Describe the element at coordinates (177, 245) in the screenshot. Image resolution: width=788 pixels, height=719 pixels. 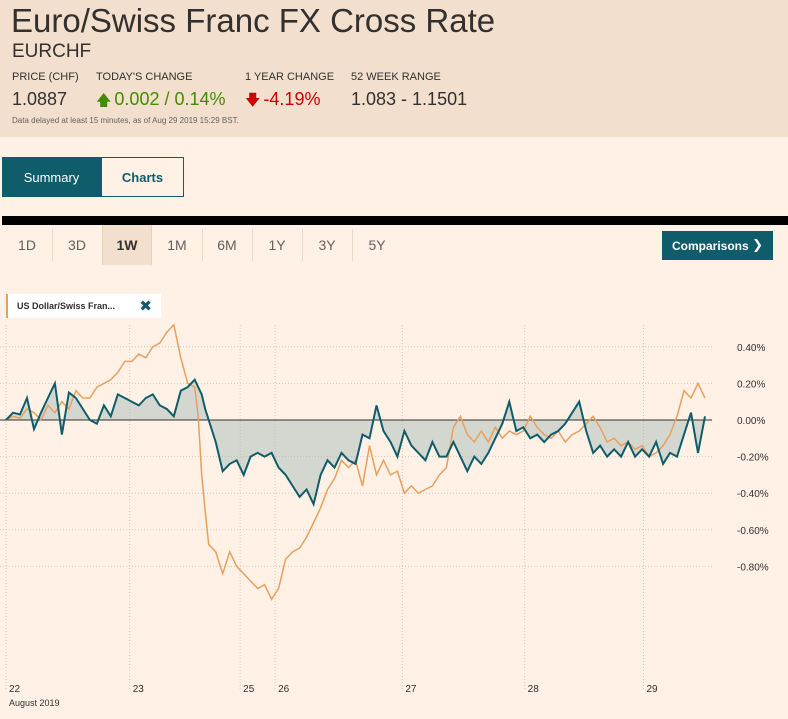
I see `range-1m: 1M` at that location.